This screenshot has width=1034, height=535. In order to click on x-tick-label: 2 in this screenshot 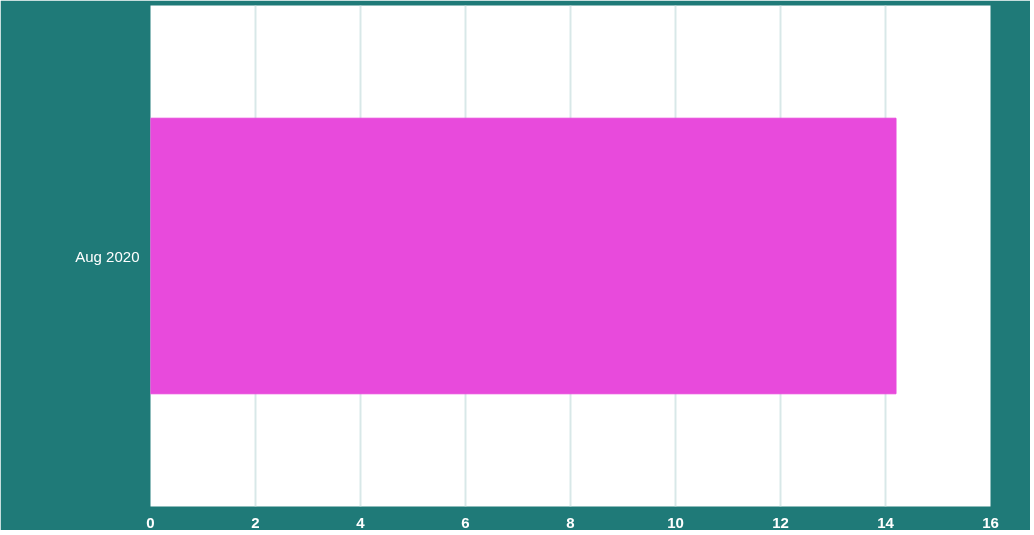, I will do `click(255, 522)`.